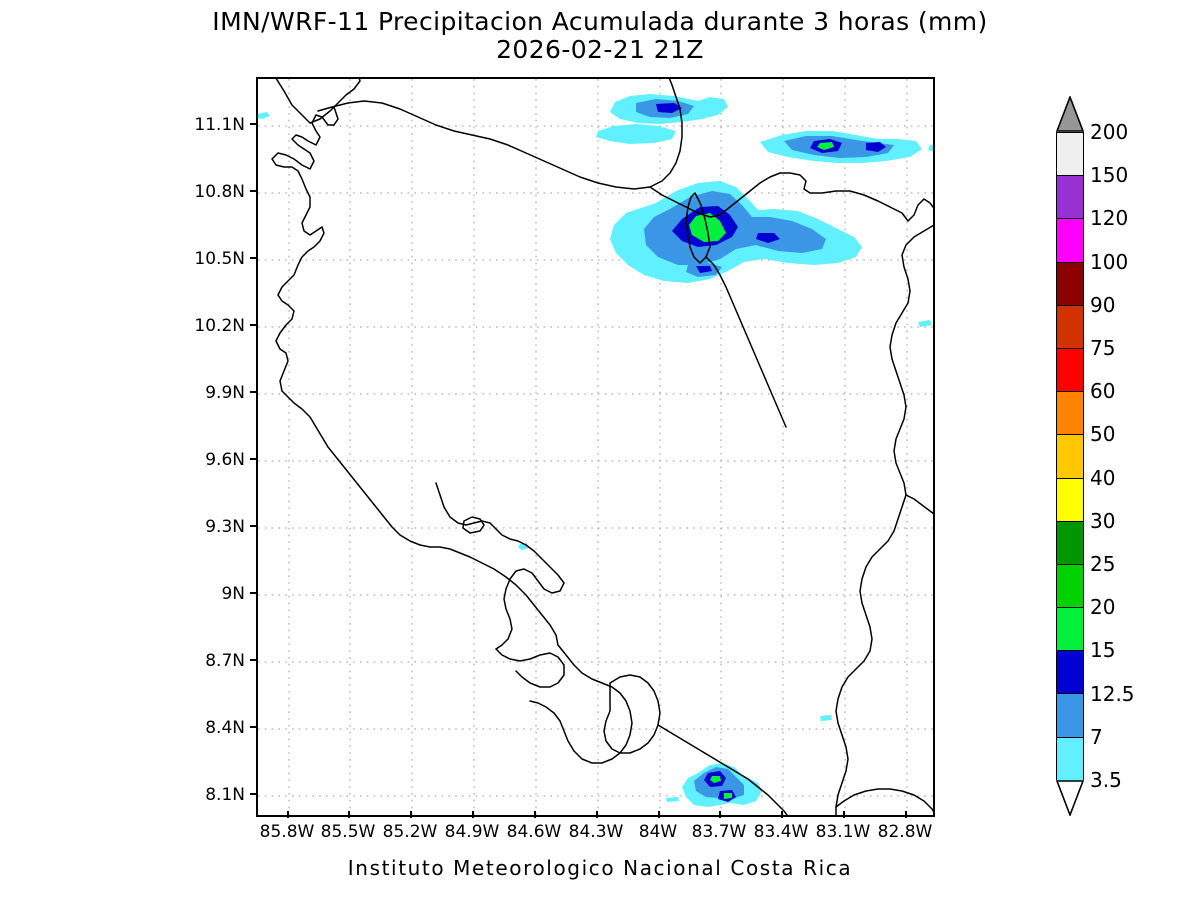 The height and width of the screenshot is (900, 1200). What do you see at coordinates (219, 125) in the screenshot?
I see `y-axis-label: 11.1N` at bounding box center [219, 125].